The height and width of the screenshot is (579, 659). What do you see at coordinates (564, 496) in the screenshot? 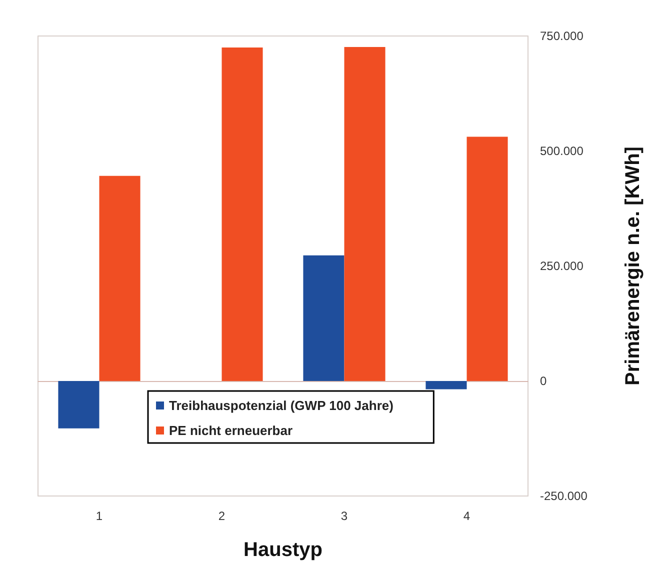
I see `y-tick-label: -250.000` at bounding box center [564, 496].